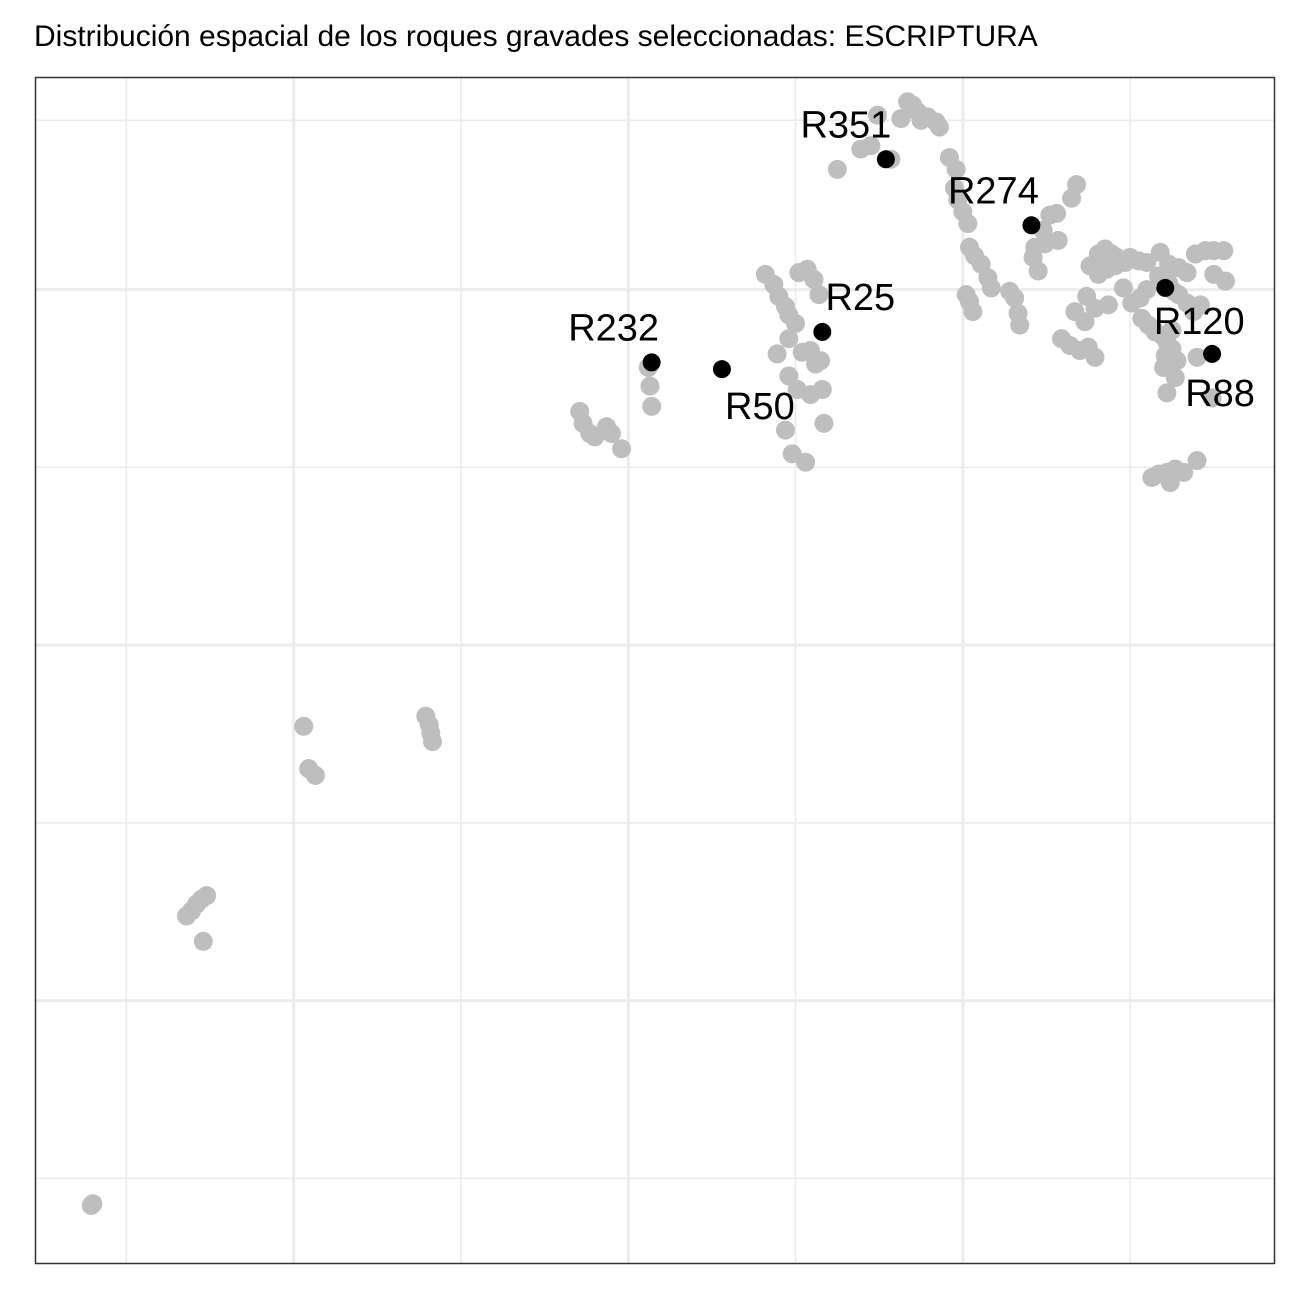 The width and height of the screenshot is (1299, 1299). What do you see at coordinates (932, 264) in the screenshot?
I see `highlight-points` at bounding box center [932, 264].